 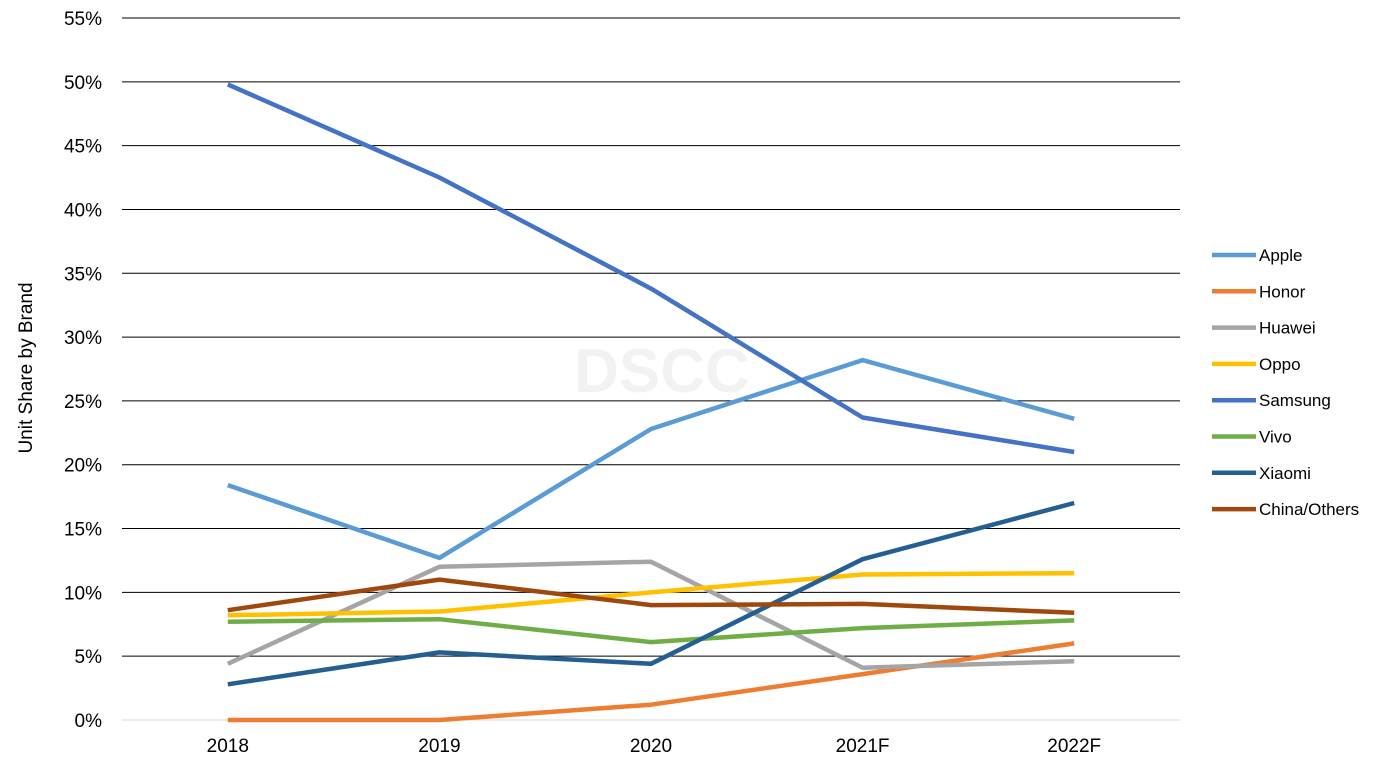 What do you see at coordinates (228, 746) in the screenshot?
I see `x-tick-label: 2018` at bounding box center [228, 746].